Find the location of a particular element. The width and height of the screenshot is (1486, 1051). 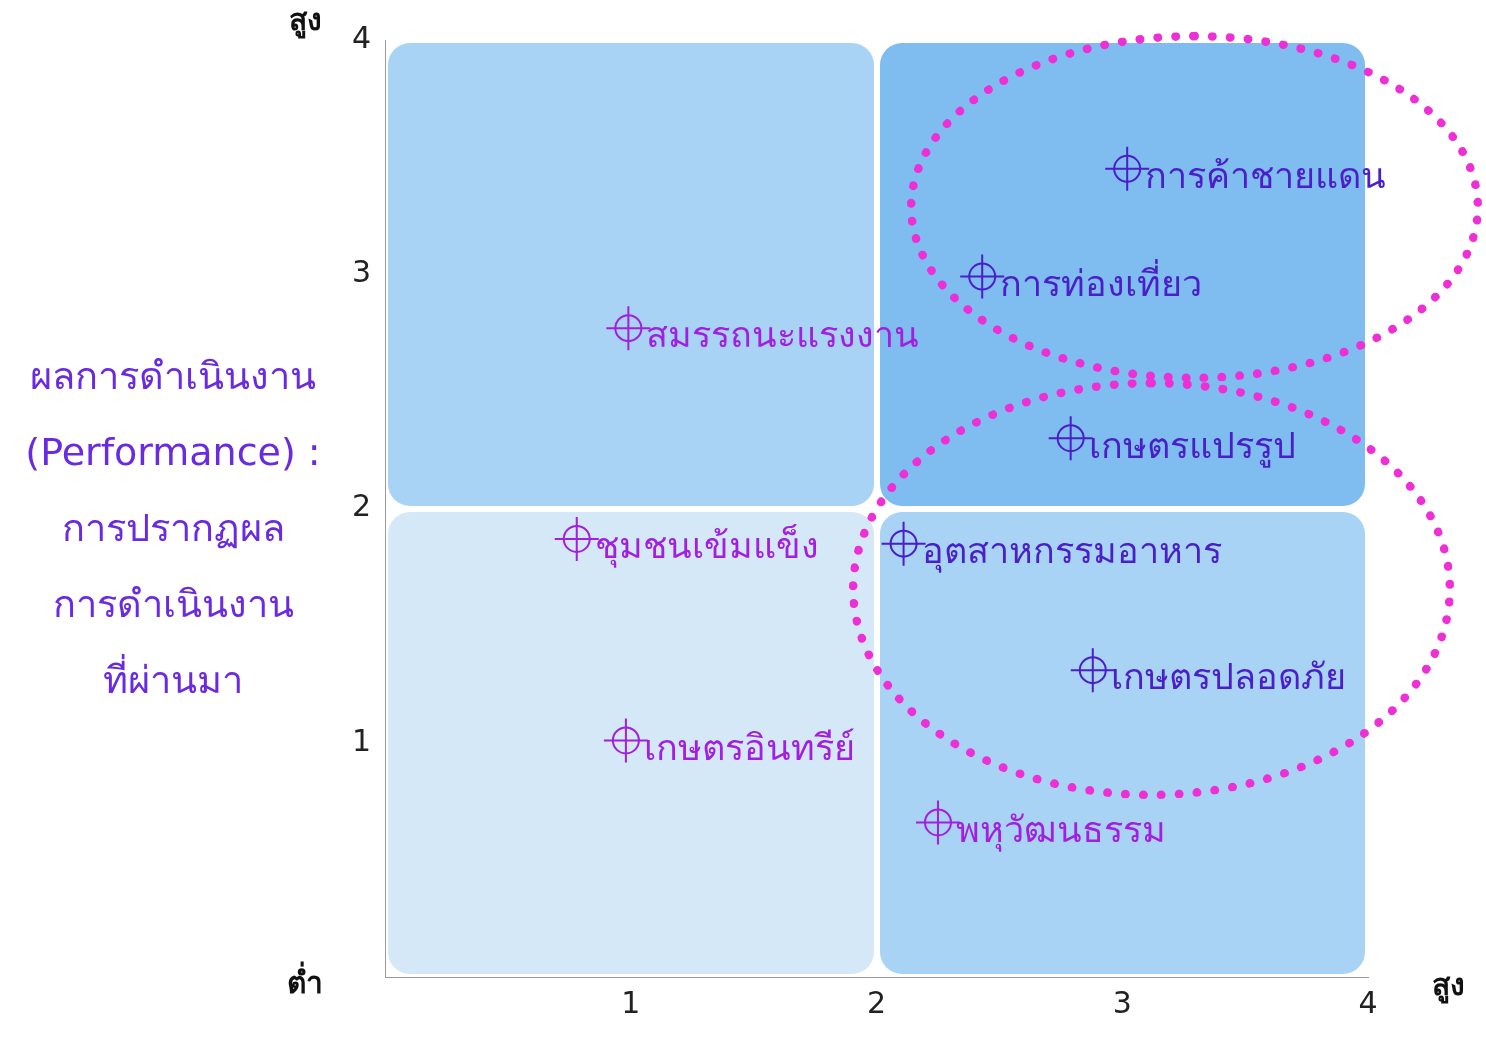

annotation: เกษตรแปรรูป is located at coordinates (1192, 446).